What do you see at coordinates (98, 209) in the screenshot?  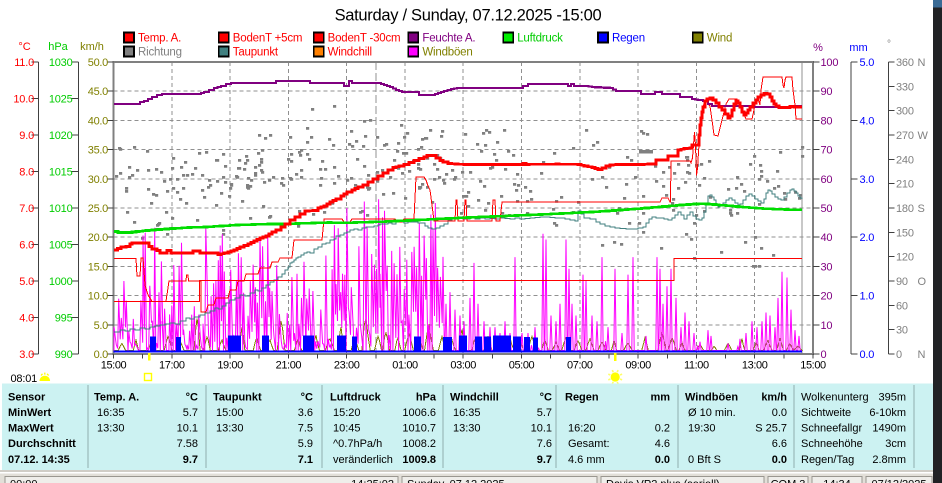 I see `svg-text: 25.0` at bounding box center [98, 209].